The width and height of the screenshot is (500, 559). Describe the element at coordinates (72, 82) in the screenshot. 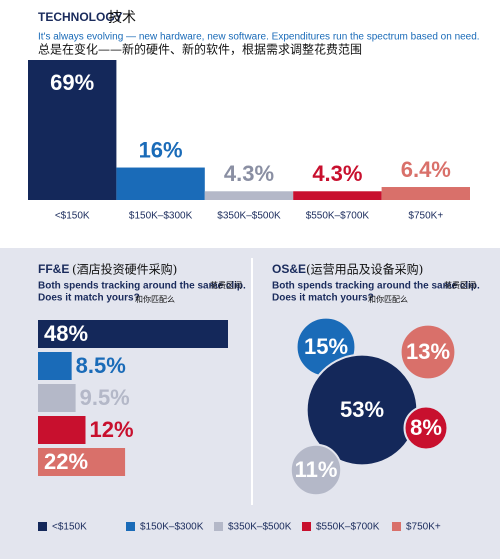

I see `value-label: 69%` at that location.